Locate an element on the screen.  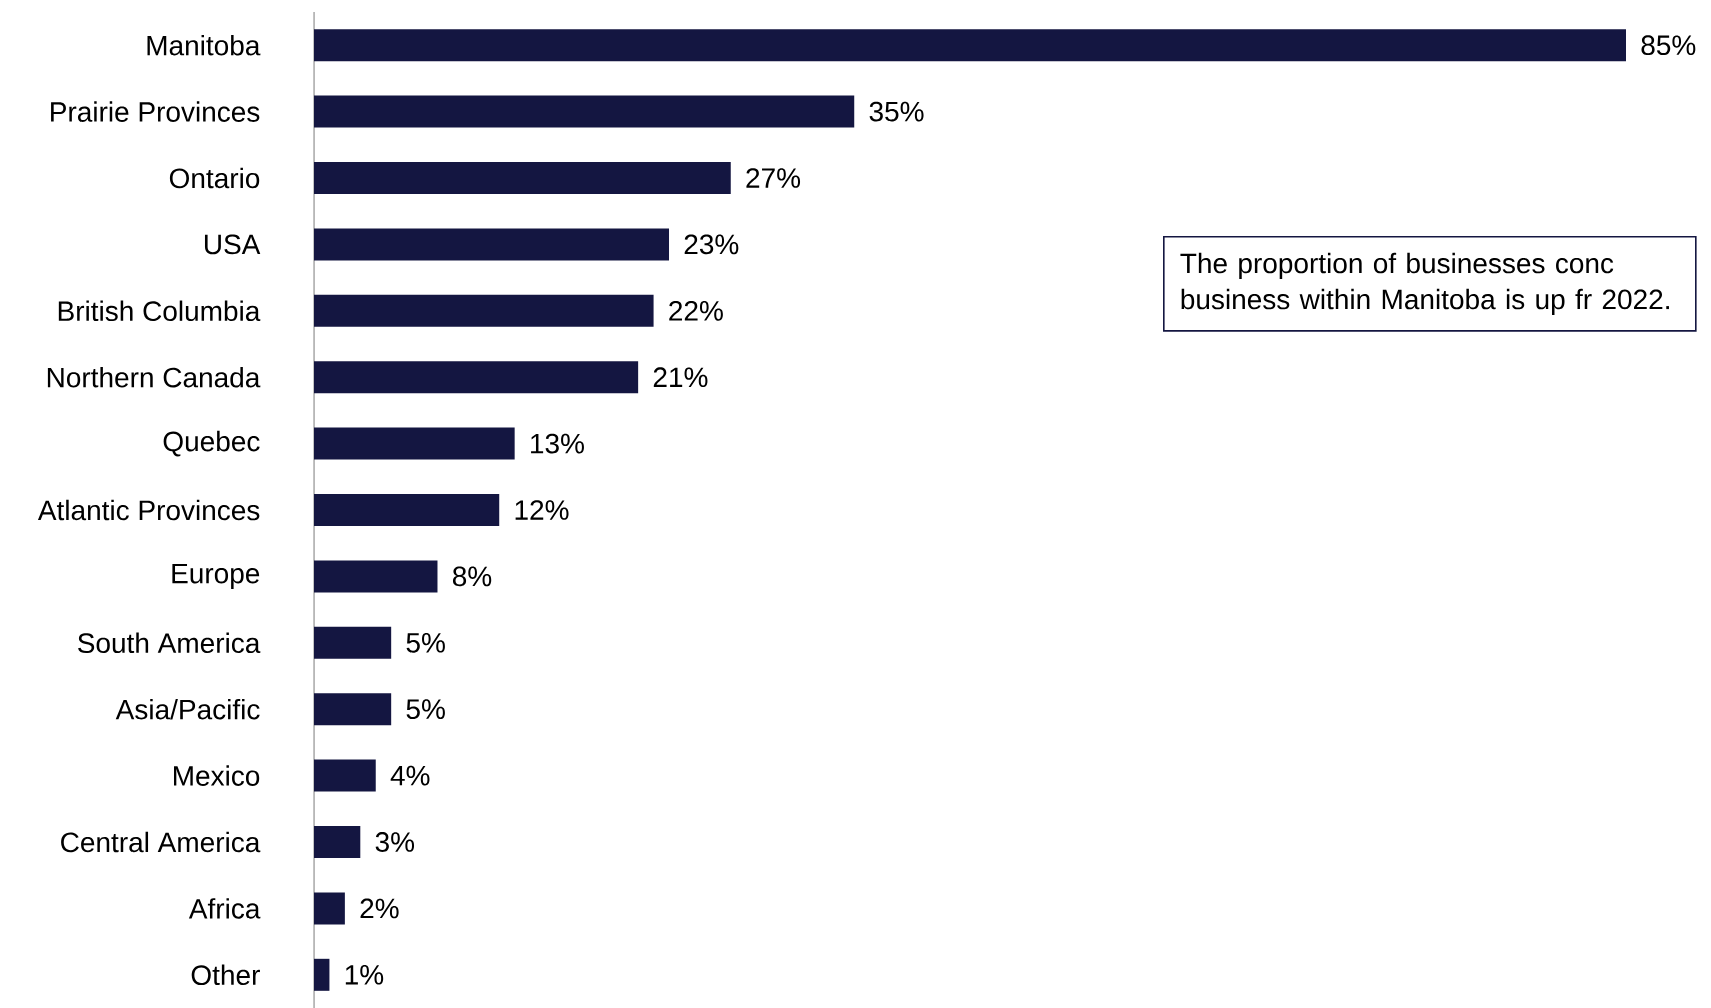
y-tick-label: USA is located at coordinates (232, 244).